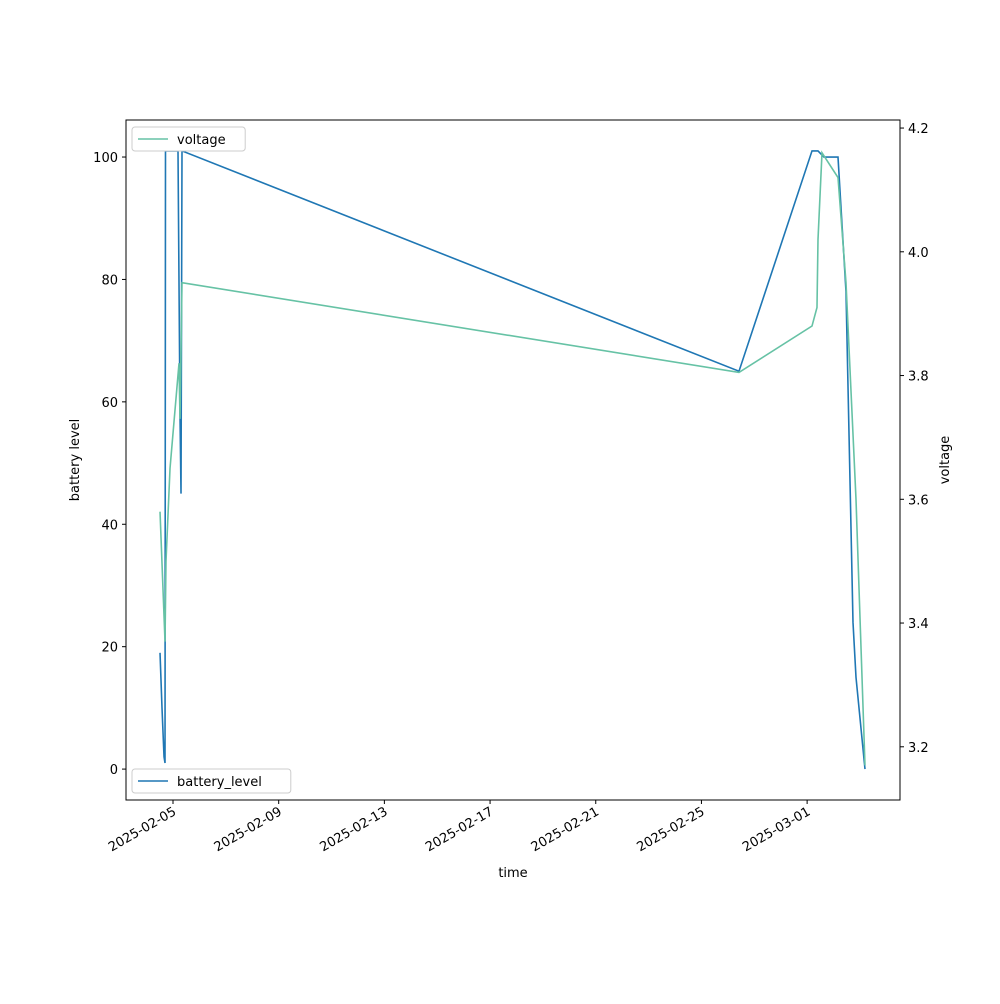  What do you see at coordinates (109, 648) in the screenshot?
I see `y-tick-label: 20` at bounding box center [109, 648].